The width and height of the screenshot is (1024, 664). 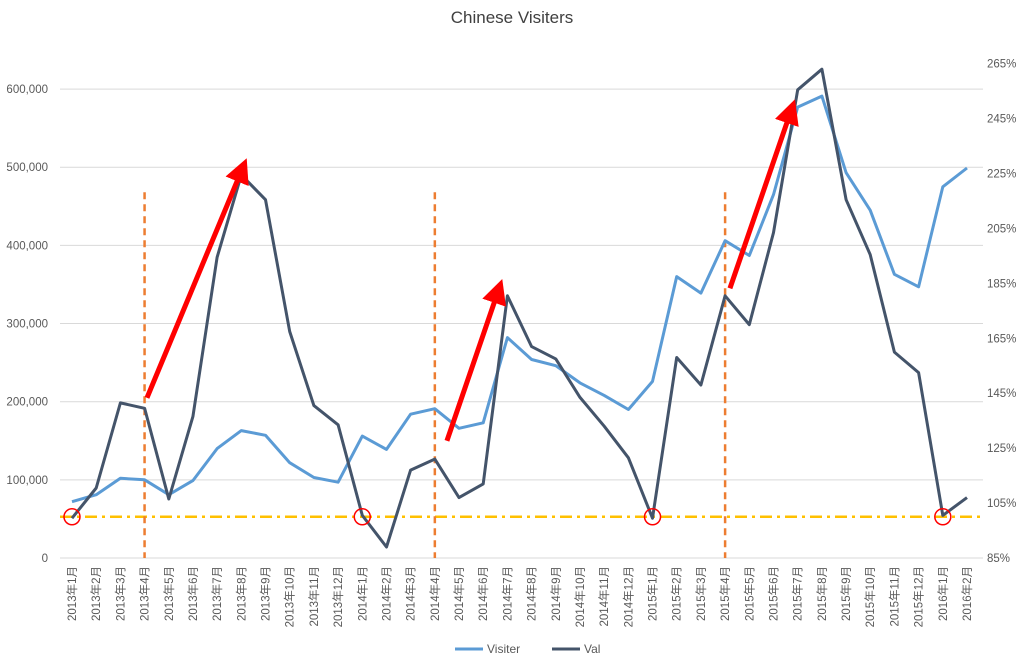 I want to click on x-tick-label: 2015年1月, so click(x=653, y=593).